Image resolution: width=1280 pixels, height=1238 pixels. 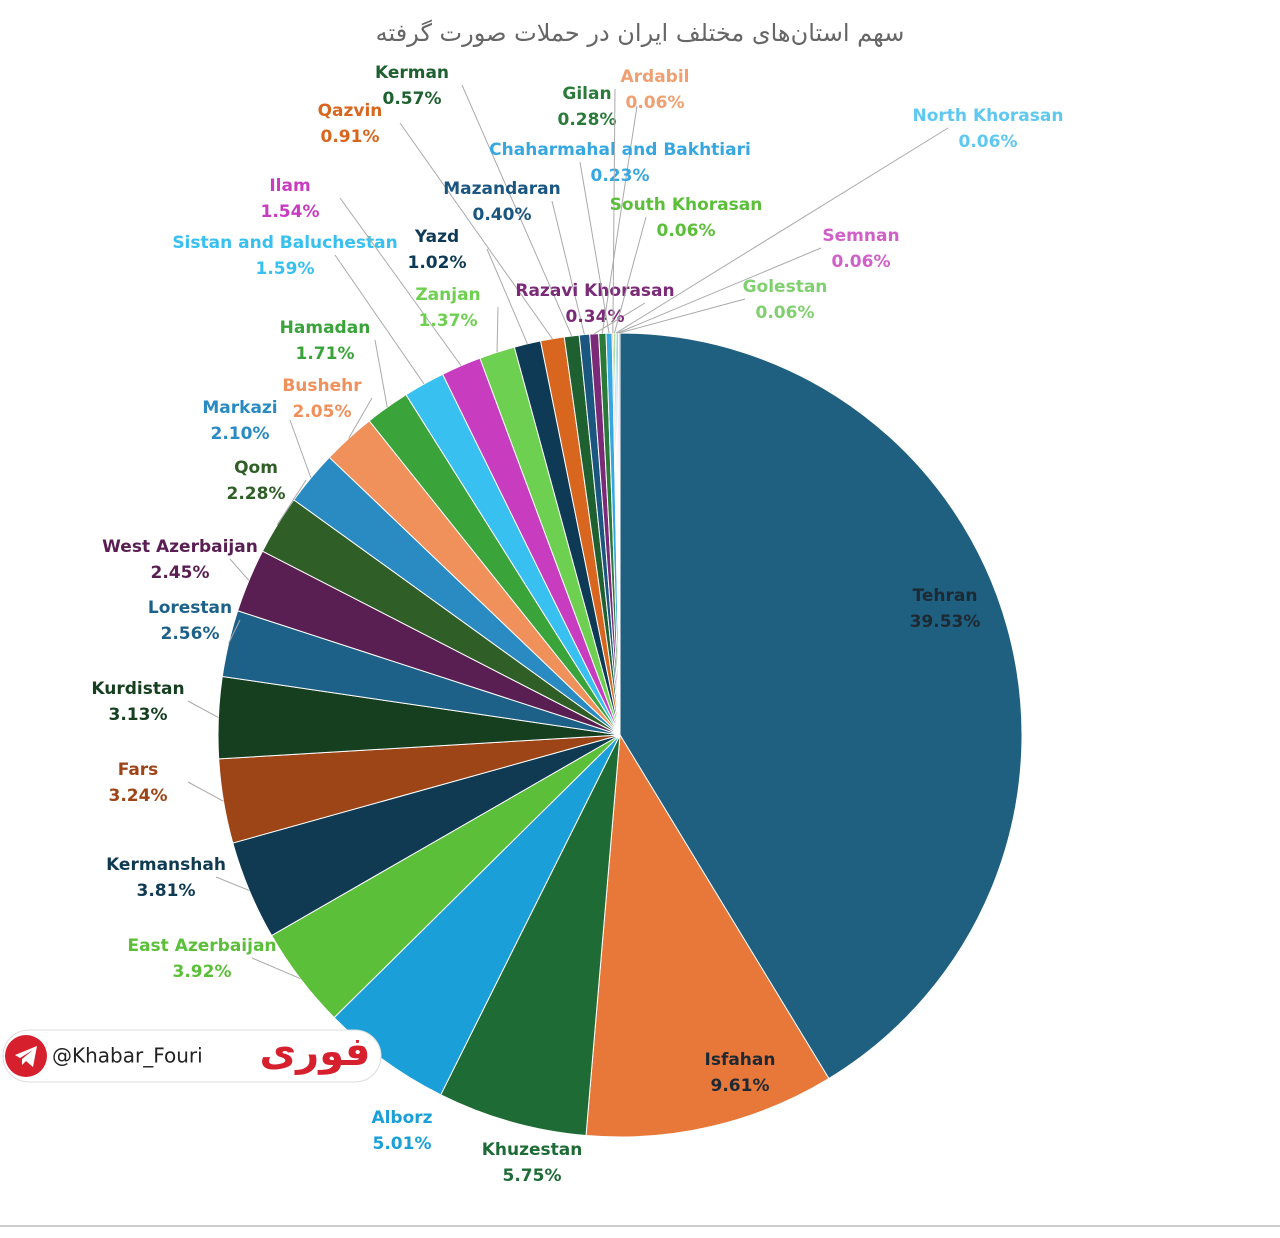 I want to click on slice-value-label: 0.40%, so click(x=502, y=215).